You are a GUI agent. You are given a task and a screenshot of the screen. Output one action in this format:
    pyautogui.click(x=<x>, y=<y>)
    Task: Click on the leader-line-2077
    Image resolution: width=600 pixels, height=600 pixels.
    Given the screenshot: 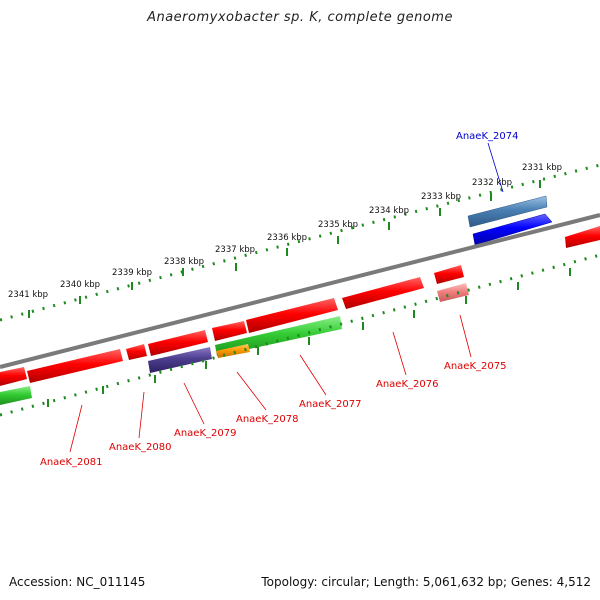 What is the action you would take?
    pyautogui.click(x=313, y=375)
    